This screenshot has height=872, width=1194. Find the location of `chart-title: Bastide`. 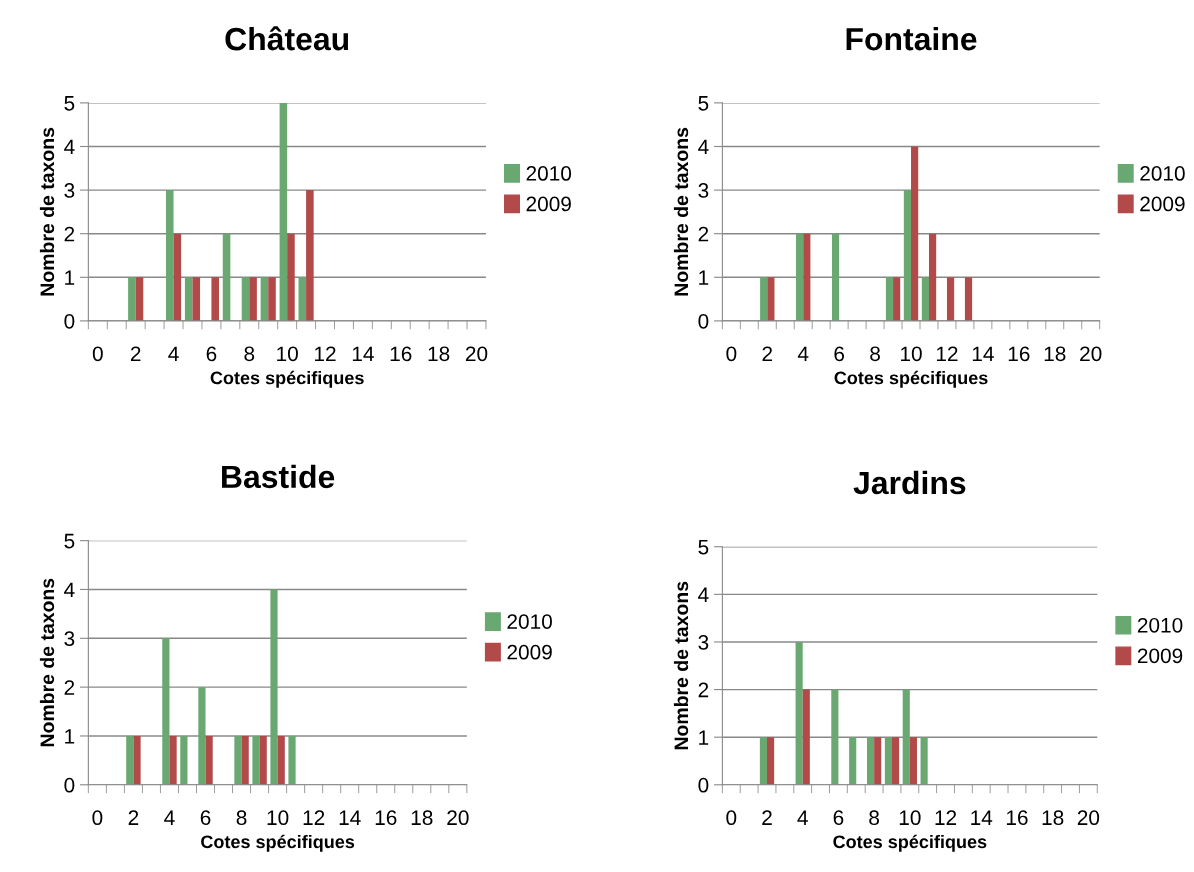

chart-title: Bastide is located at coordinates (278, 476).